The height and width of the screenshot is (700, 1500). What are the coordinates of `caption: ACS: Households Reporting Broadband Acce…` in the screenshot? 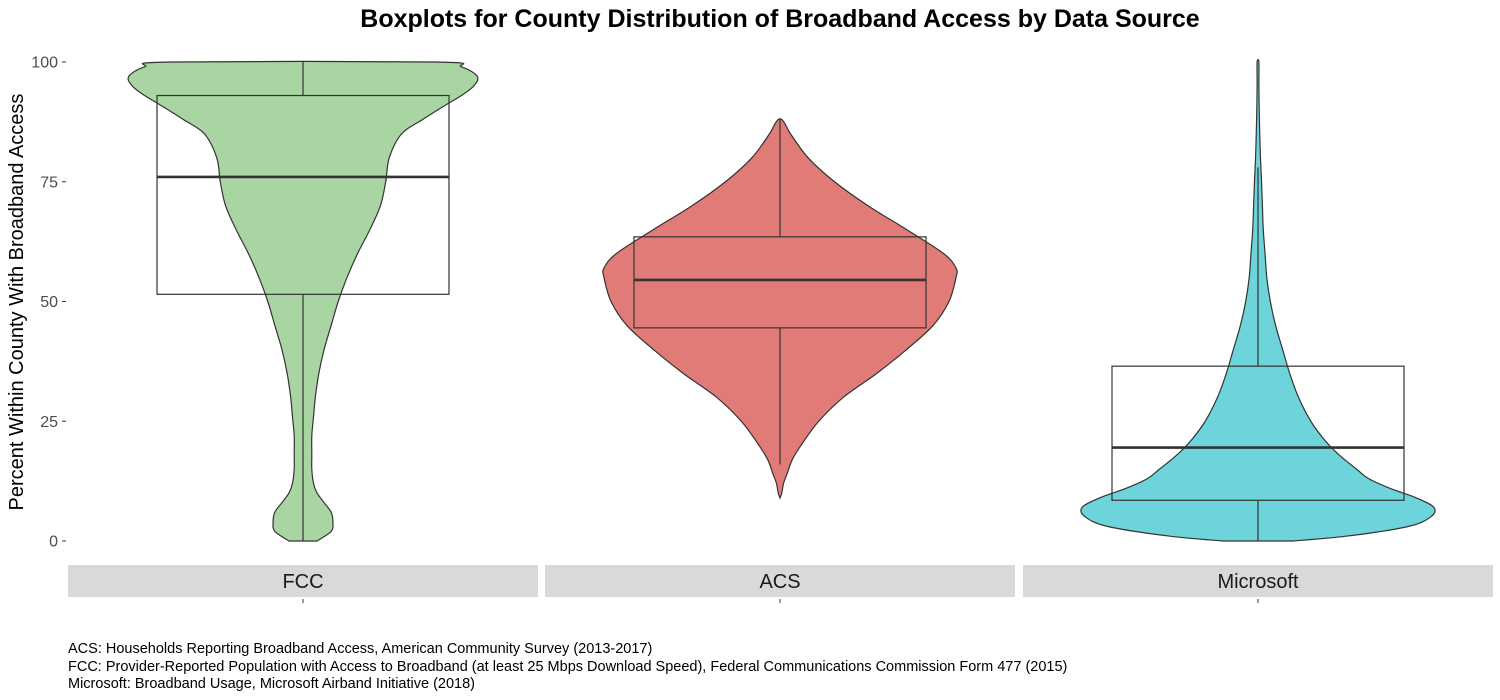 It's located at (567, 667).